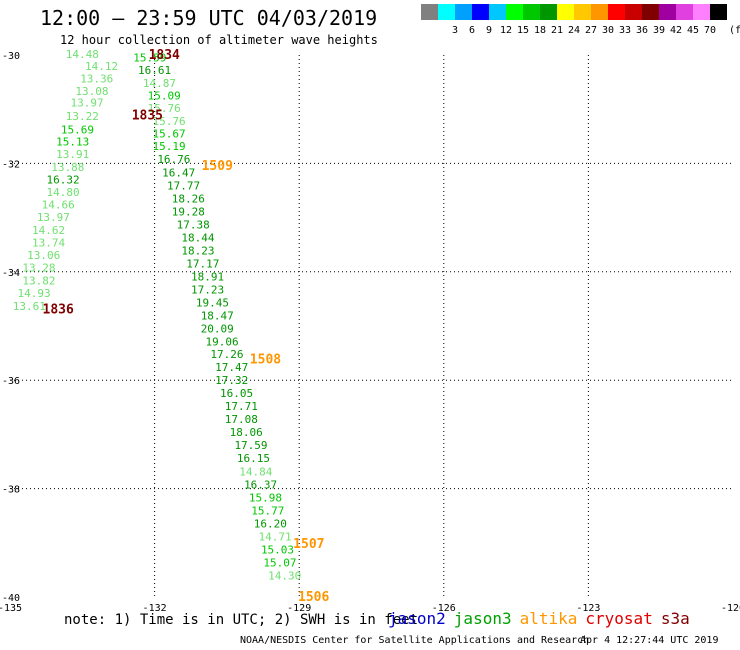  What do you see at coordinates (489, 30) in the screenshot?
I see `scale-label: 9` at bounding box center [489, 30].